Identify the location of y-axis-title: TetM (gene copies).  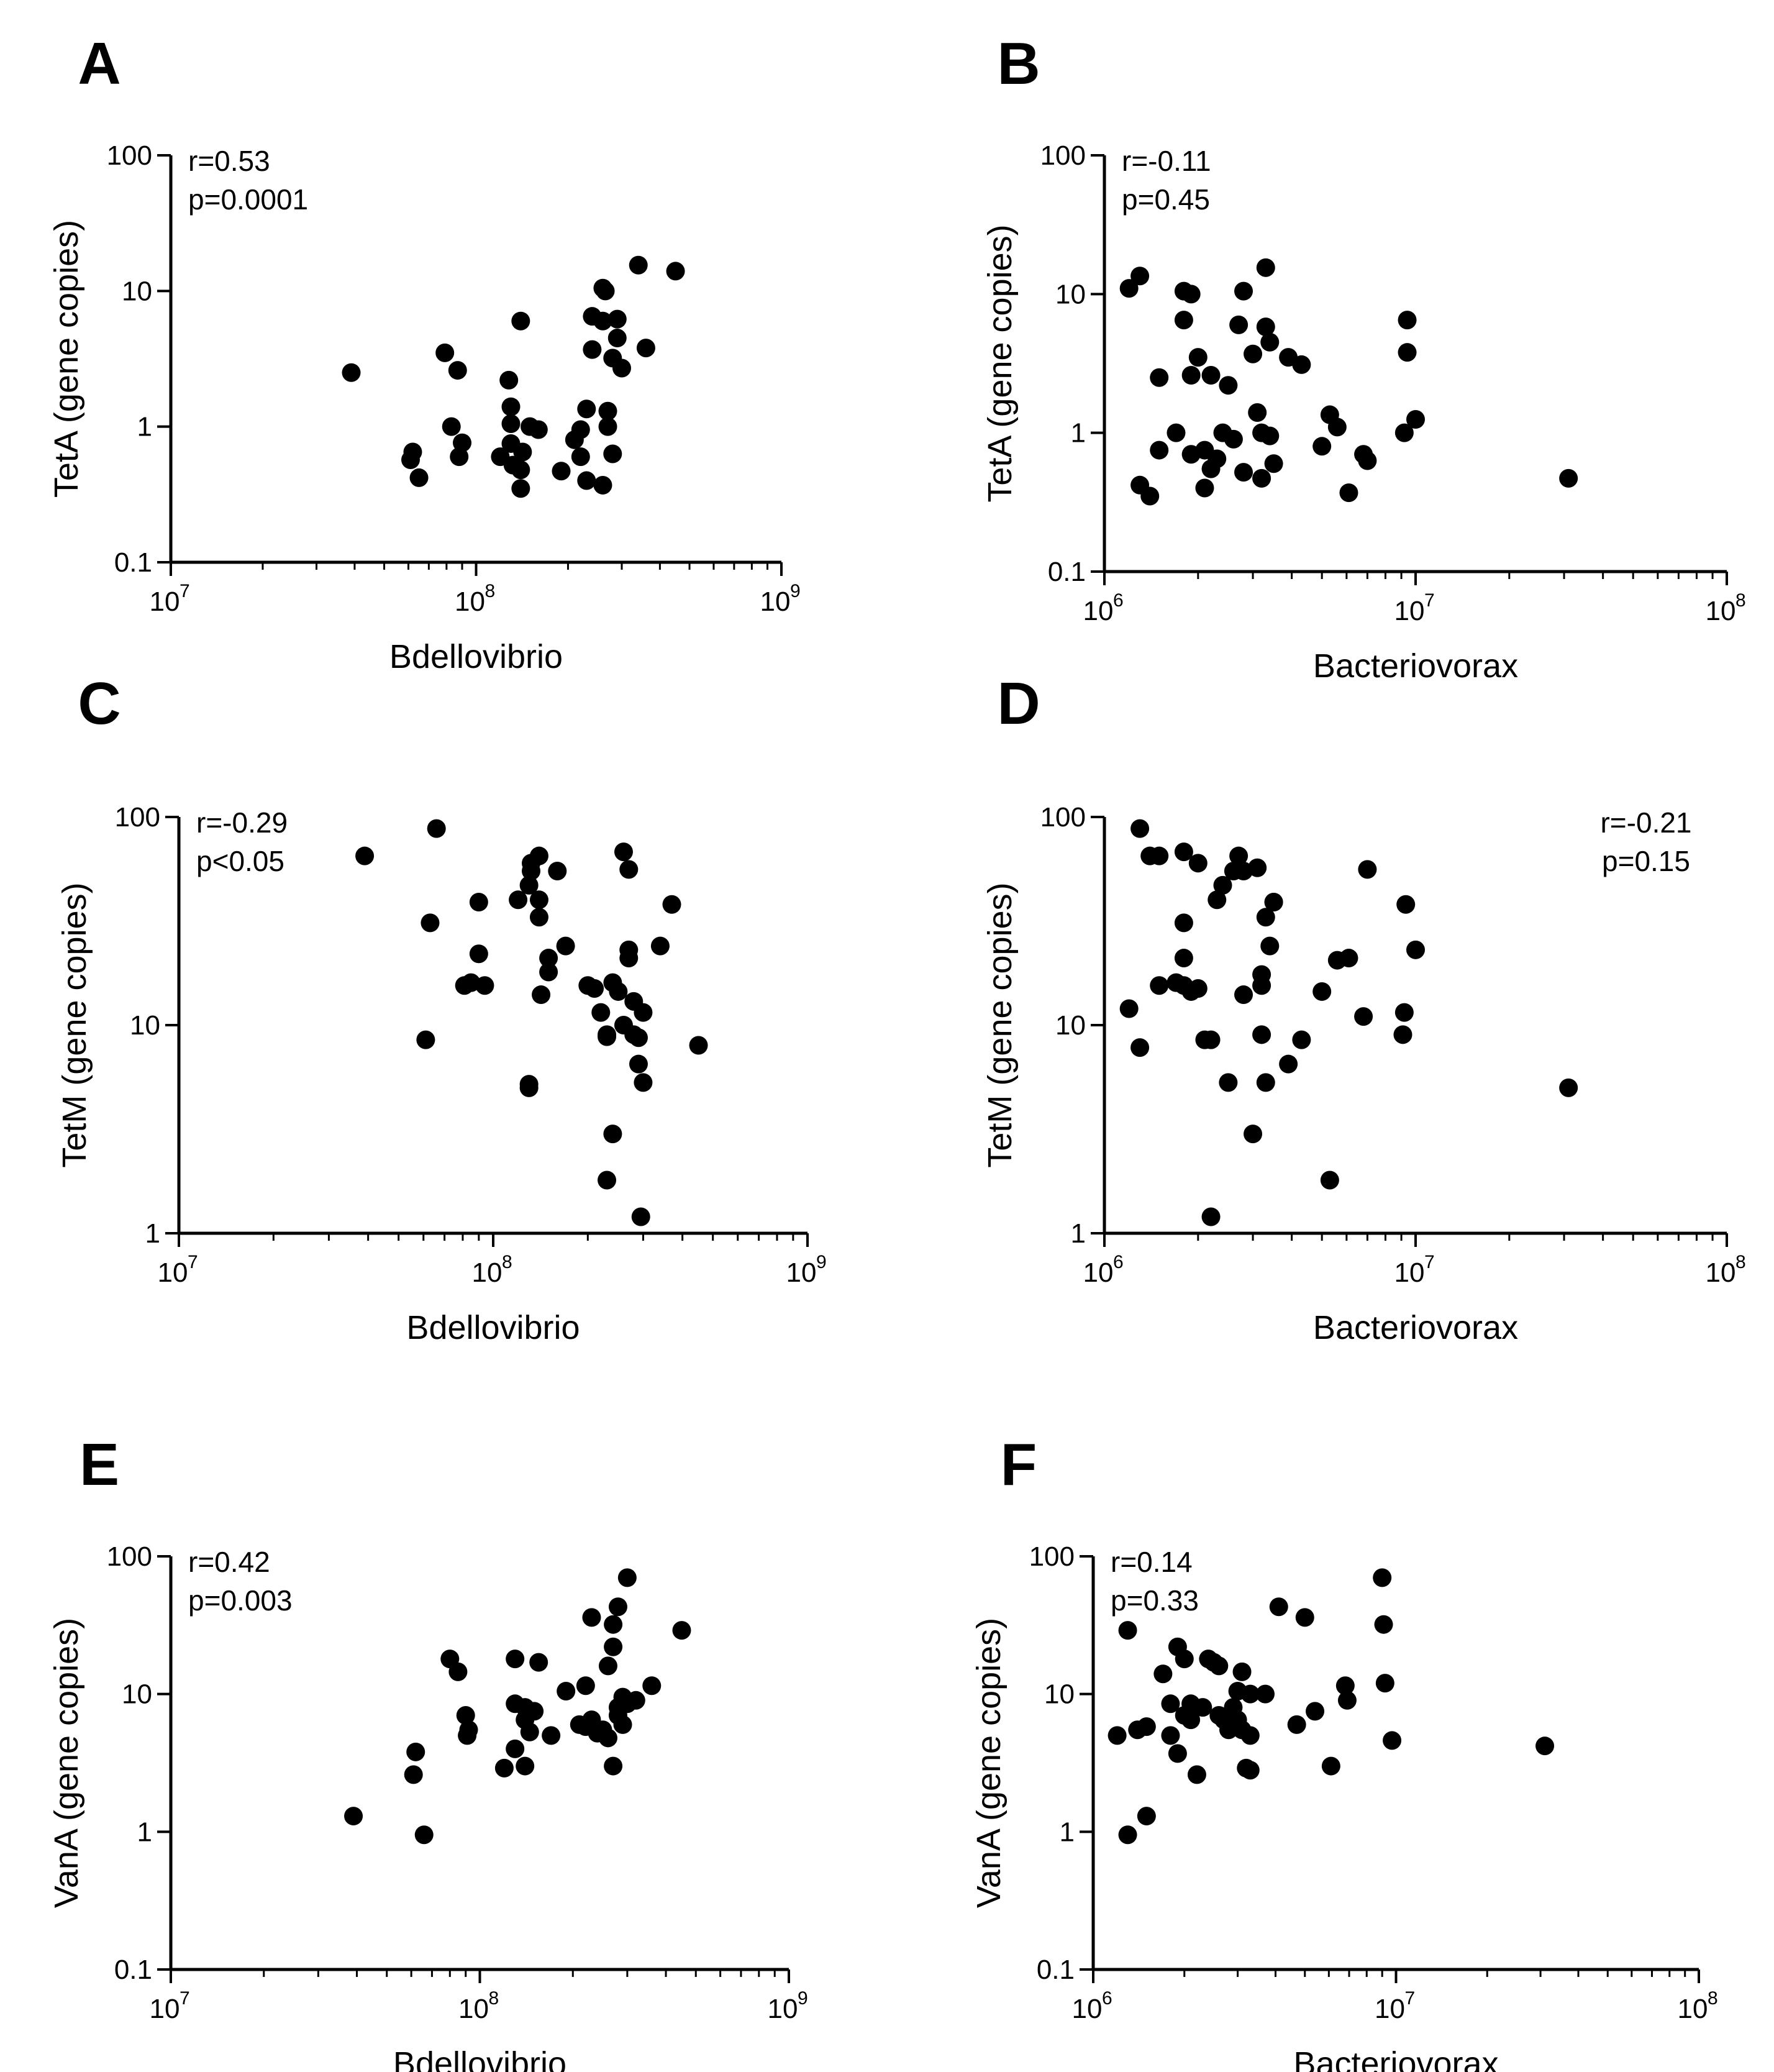
(74, 1025).